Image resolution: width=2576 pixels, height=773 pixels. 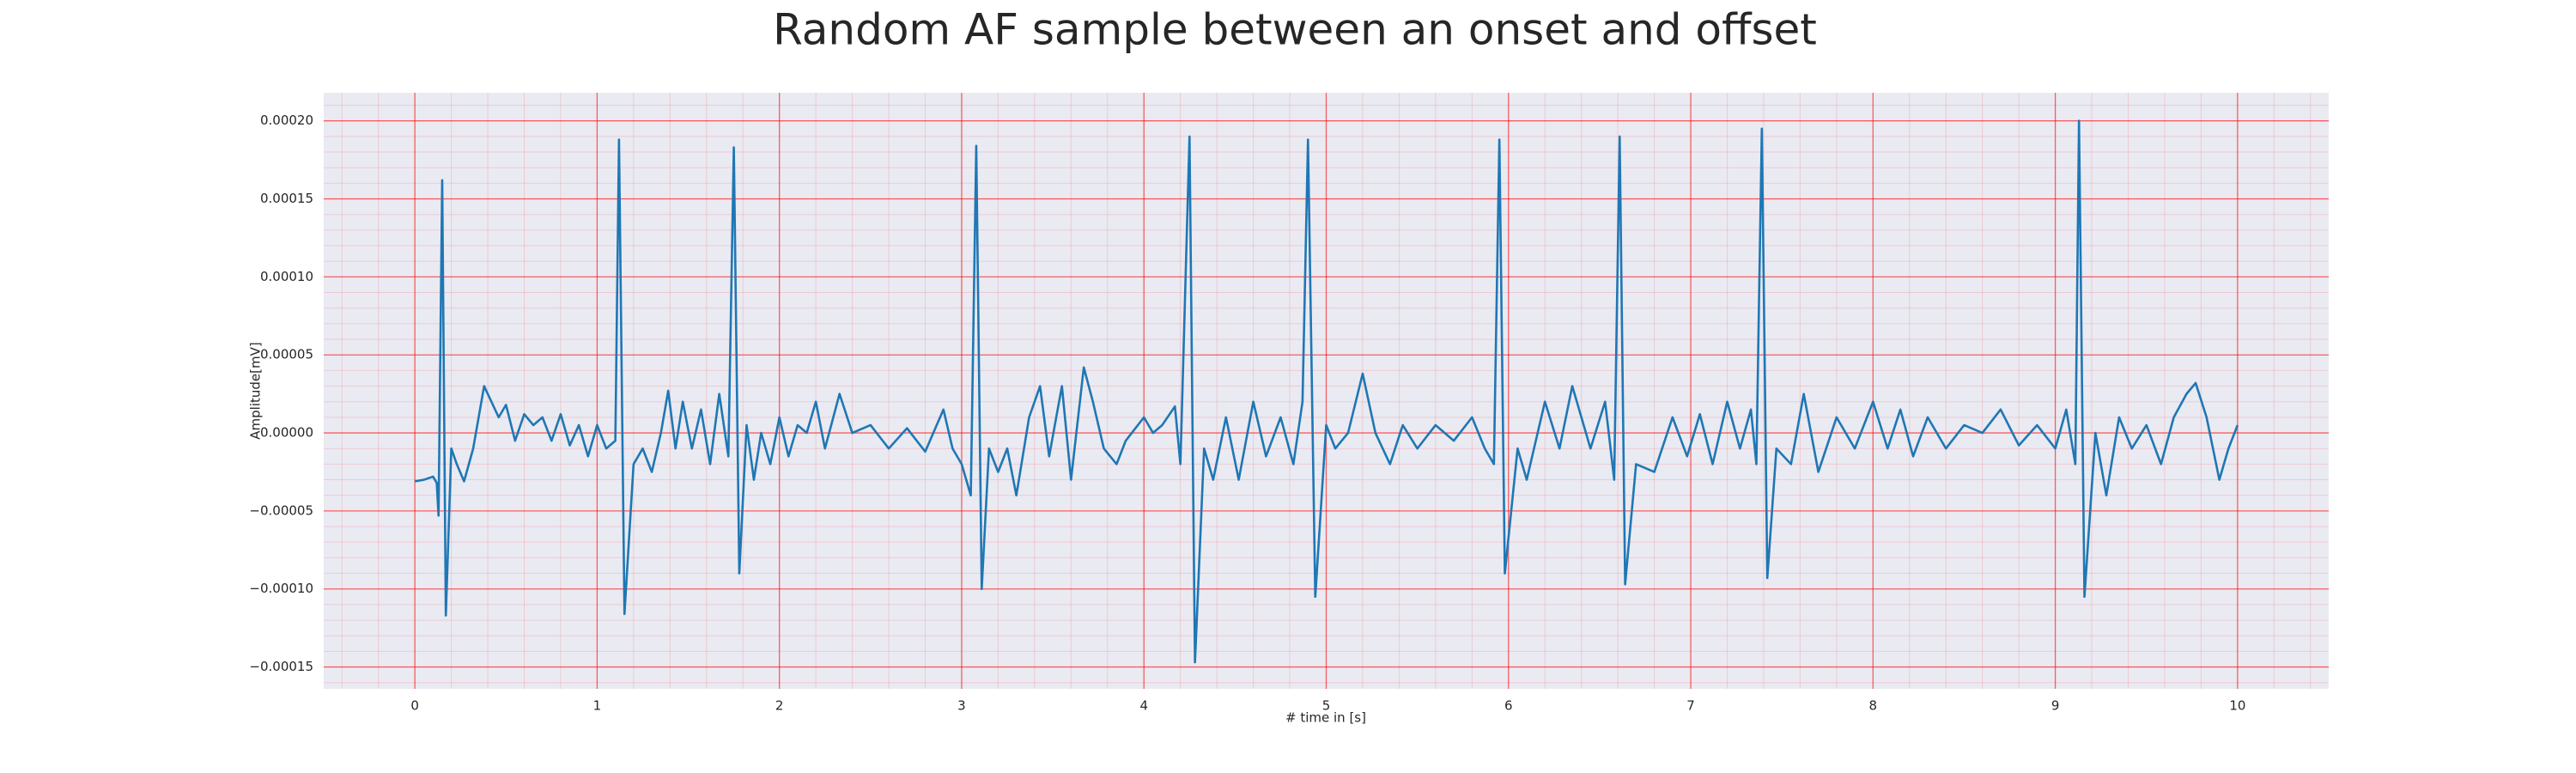 I want to click on x-tick-label: 7, so click(x=1690, y=706).